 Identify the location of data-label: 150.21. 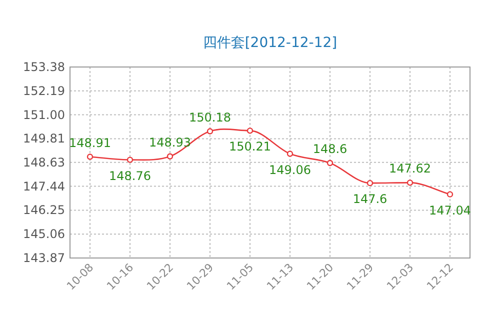
(250, 147).